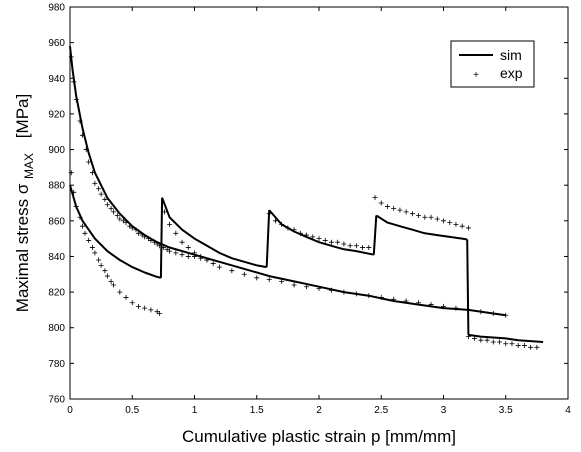 The width and height of the screenshot is (581, 452). I want to click on y-tick-label: 800, so click(56, 328).